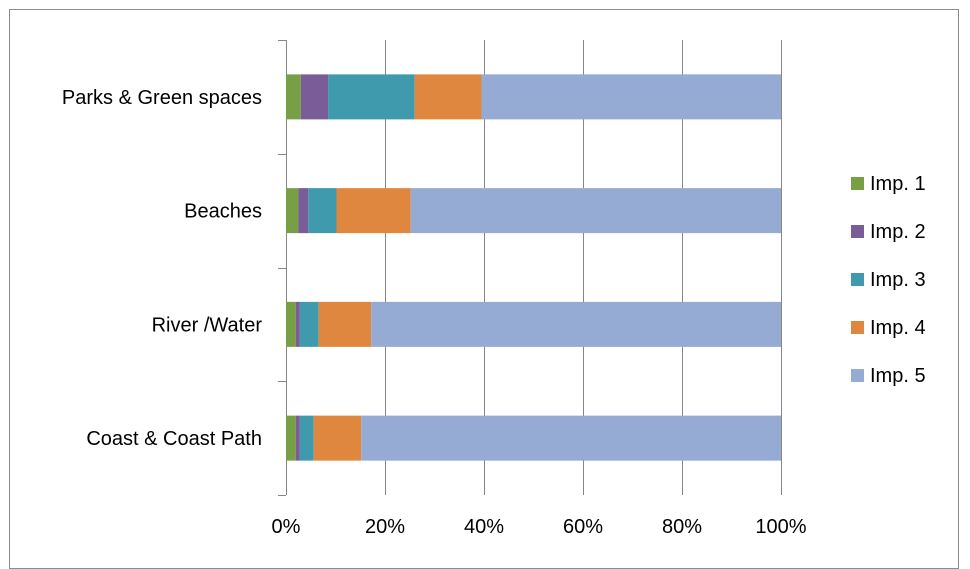 This screenshot has width=970, height=569. I want to click on category-label: Beaches, so click(223, 212).